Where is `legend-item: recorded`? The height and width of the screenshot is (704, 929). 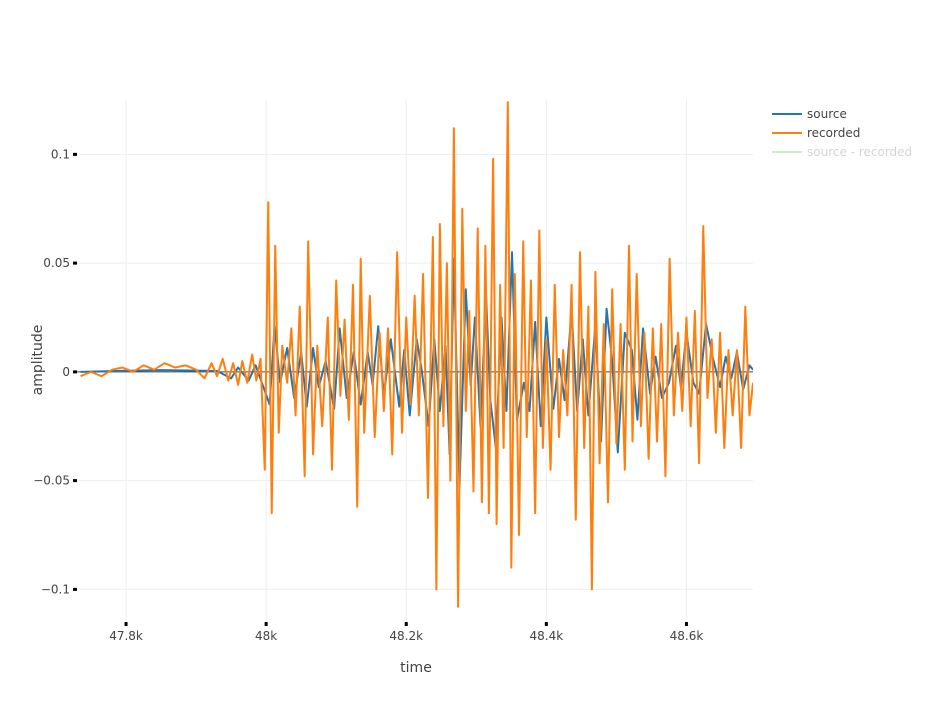 legend-item: recorded is located at coordinates (816, 133).